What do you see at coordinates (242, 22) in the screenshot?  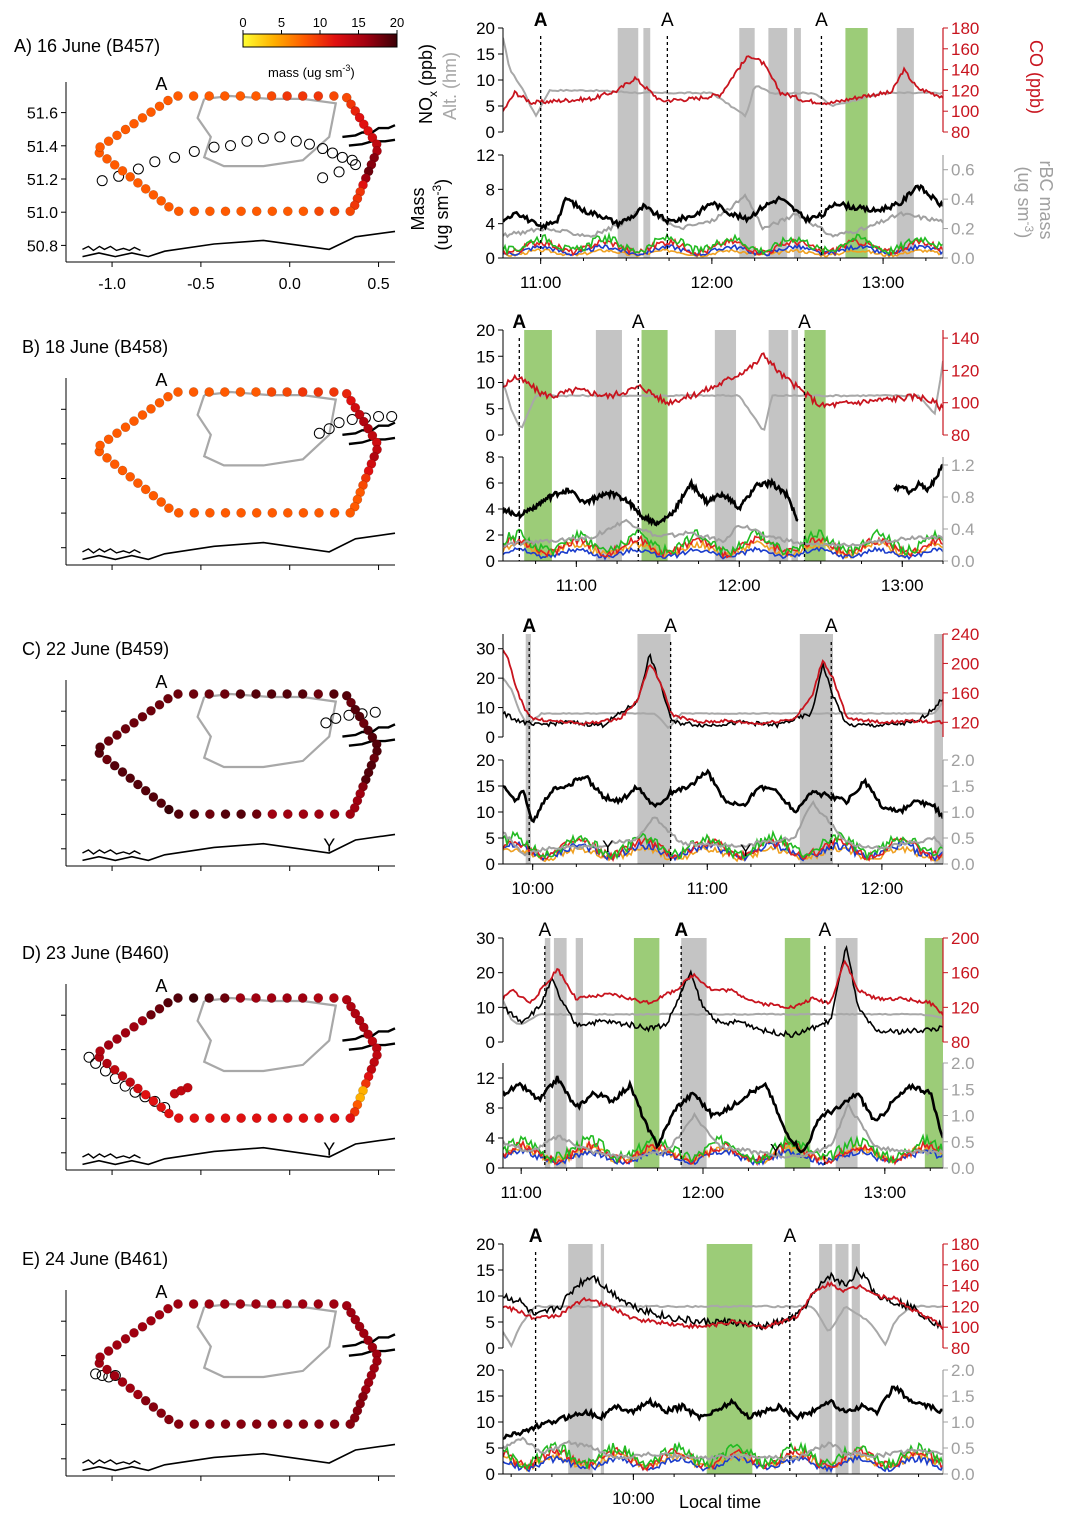 I see `colorbar-tick-label: 0` at bounding box center [242, 22].